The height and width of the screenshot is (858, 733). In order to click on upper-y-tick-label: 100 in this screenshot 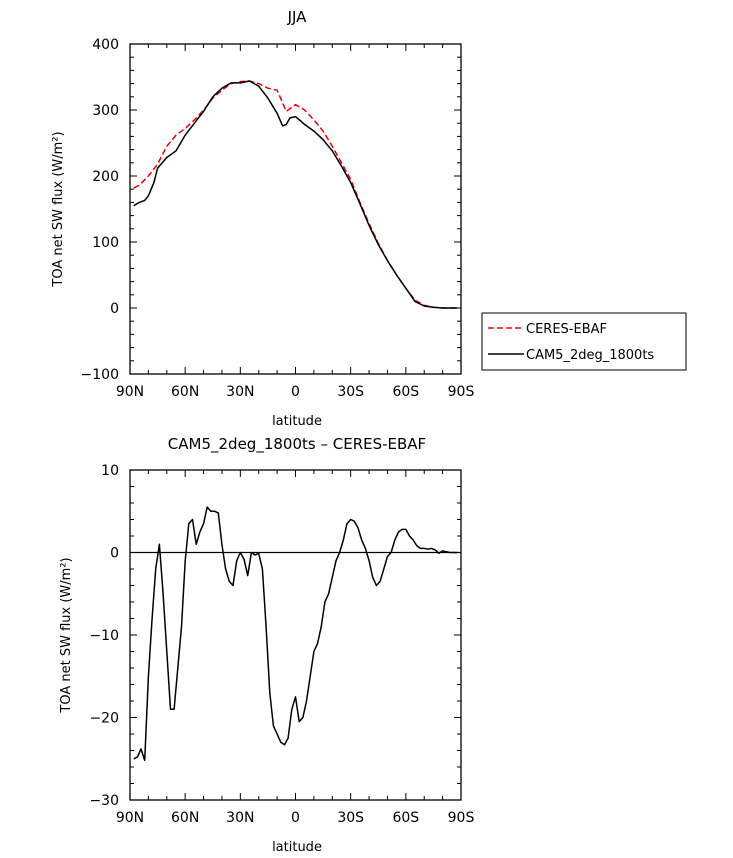, I will do `click(105, 243)`.